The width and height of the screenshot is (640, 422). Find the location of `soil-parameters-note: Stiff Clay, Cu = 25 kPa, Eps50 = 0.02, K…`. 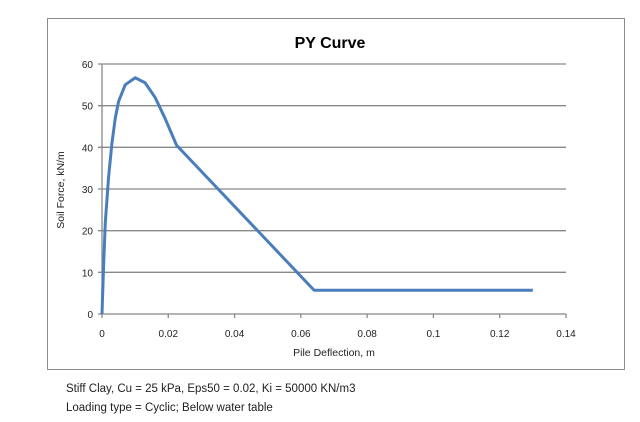

soil-parameters-note: Stiff Clay, Cu = 25 kPa, Eps50 = 0.02, K… is located at coordinates (211, 389).